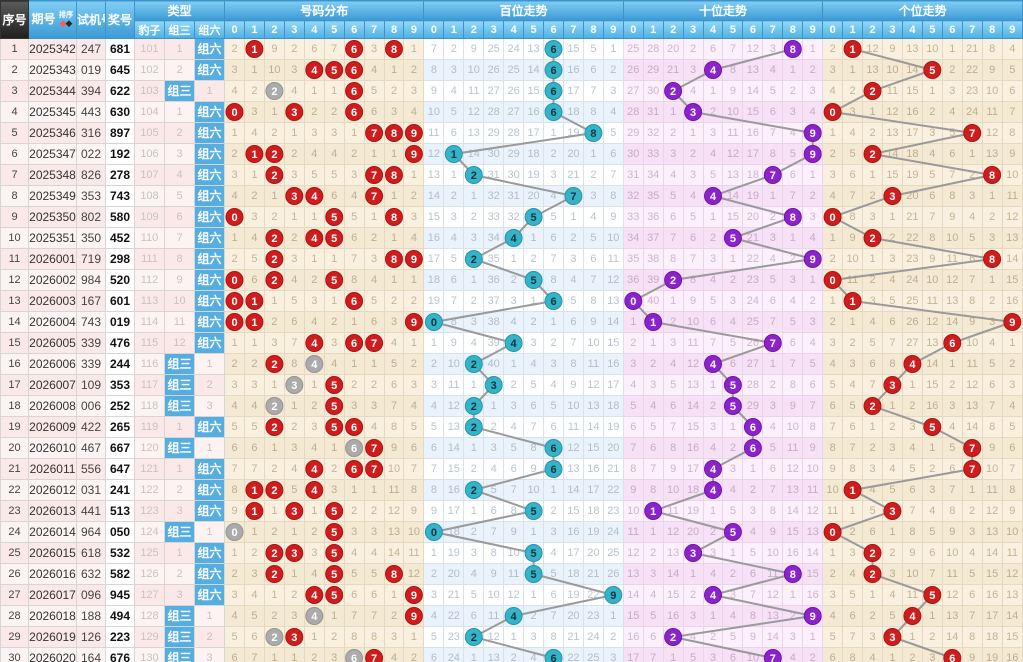 The width and height of the screenshot is (1023, 662). What do you see at coordinates (553, 427) in the screenshot?
I see `hundreds-cell: 6` at bounding box center [553, 427].